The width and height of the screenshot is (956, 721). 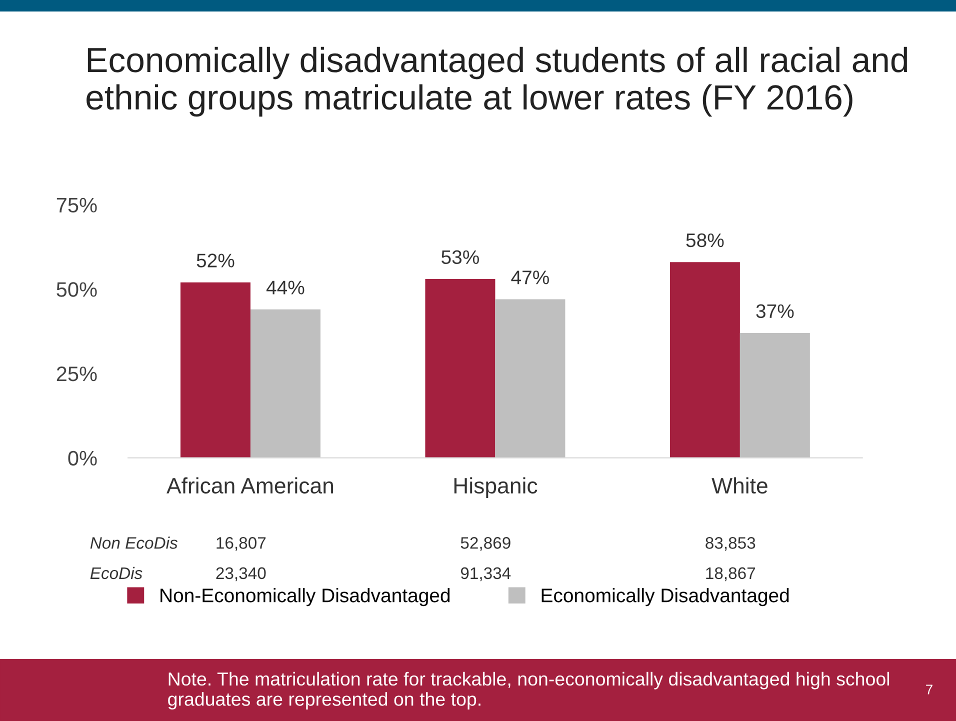 What do you see at coordinates (529, 691) in the screenshot?
I see `text: Note. The matriculation rate for trackable, non-economically disadvantaged high school graduates are represented on the top.` at bounding box center [529, 691].